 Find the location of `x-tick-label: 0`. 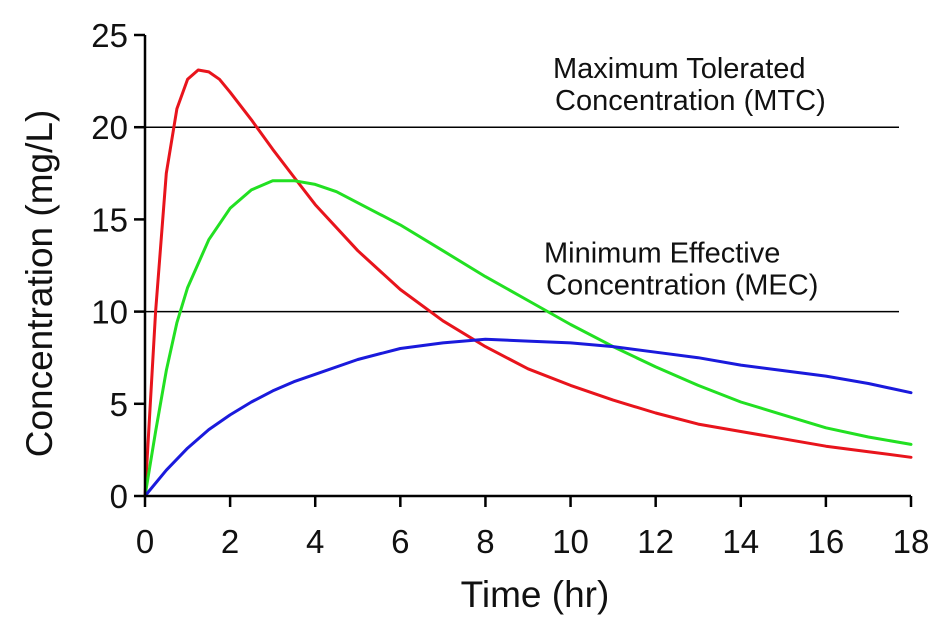

x-tick-label: 0 is located at coordinates (145, 541).